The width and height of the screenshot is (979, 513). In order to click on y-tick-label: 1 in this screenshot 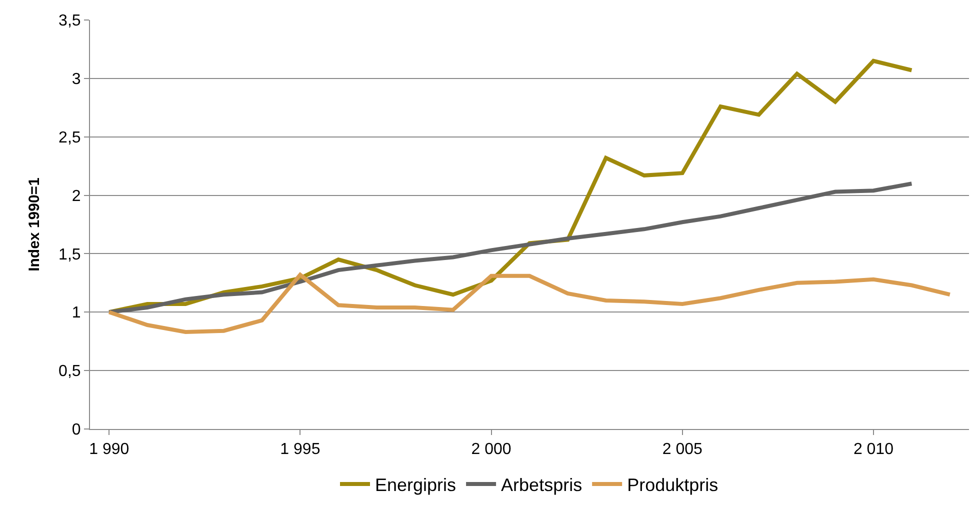, I will do `click(76, 313)`.